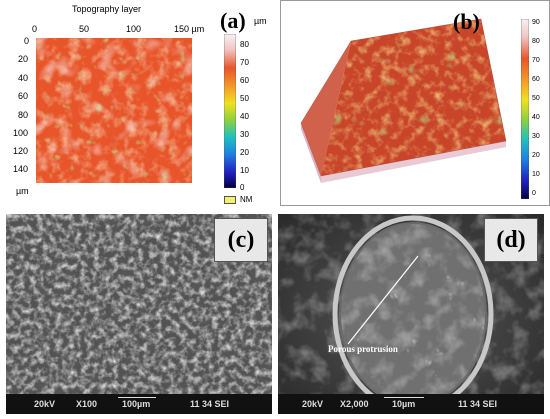 The image size is (550, 419). What do you see at coordinates (511, 240) in the screenshot?
I see `panel-d-label: (d)` at bounding box center [511, 240].